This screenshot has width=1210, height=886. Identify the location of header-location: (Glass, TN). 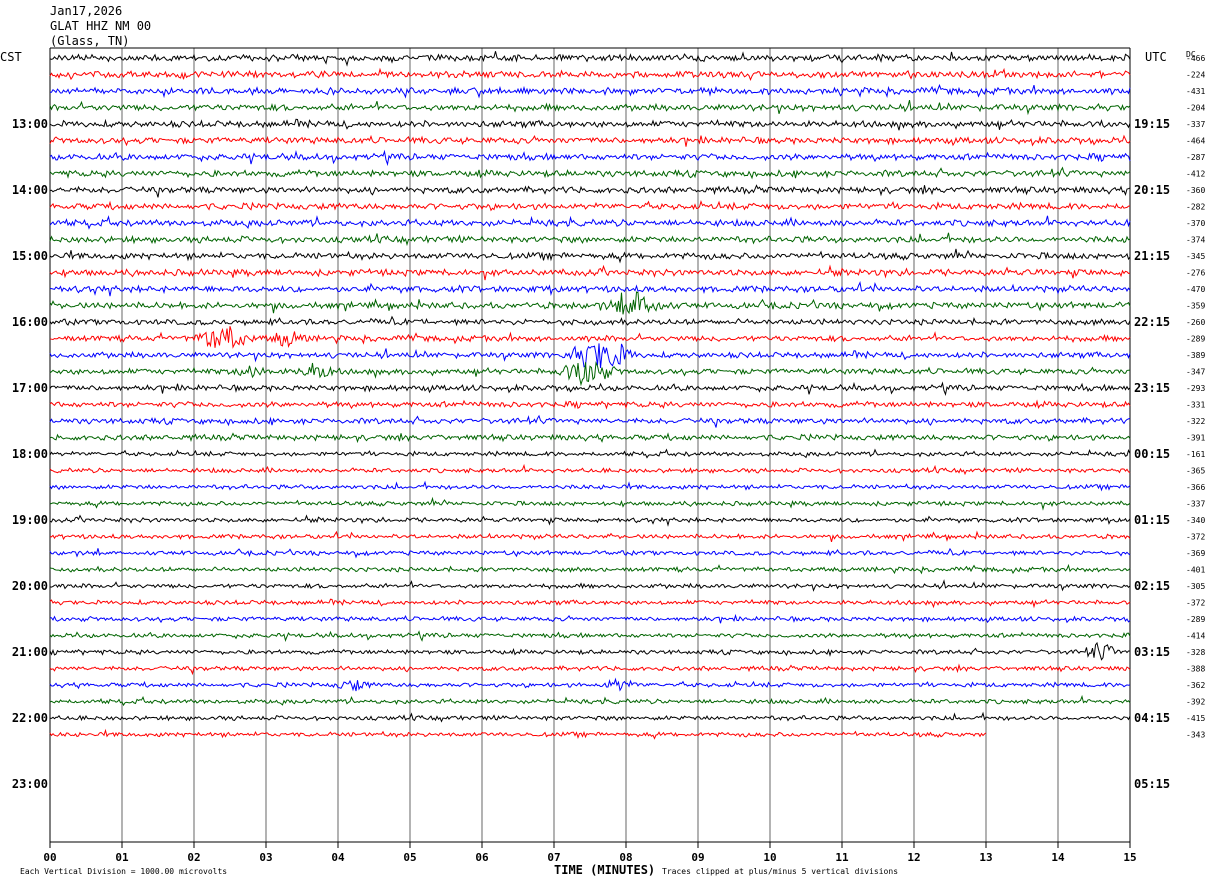
(90, 41).